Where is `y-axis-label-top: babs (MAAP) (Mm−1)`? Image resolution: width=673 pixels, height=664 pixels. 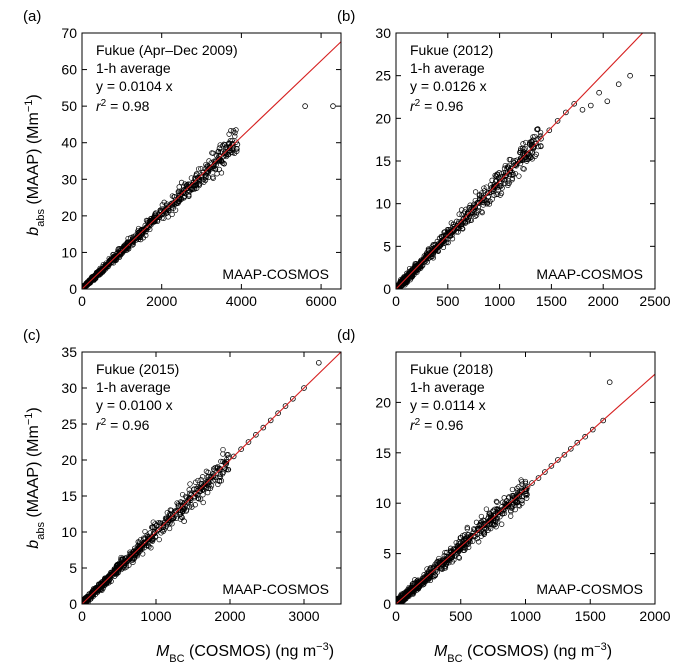
y-axis-label-top: babs (MAAP) (Mm−1) is located at coordinates (35, 164).